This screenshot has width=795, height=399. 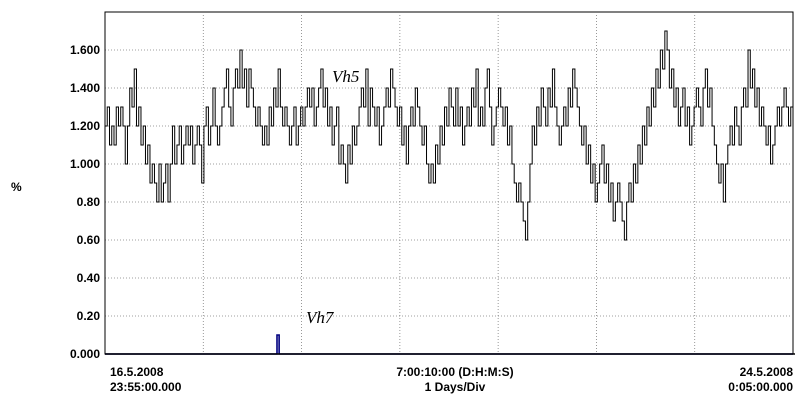 I want to click on series-label-vh7: Vh7, so click(x=320, y=317).